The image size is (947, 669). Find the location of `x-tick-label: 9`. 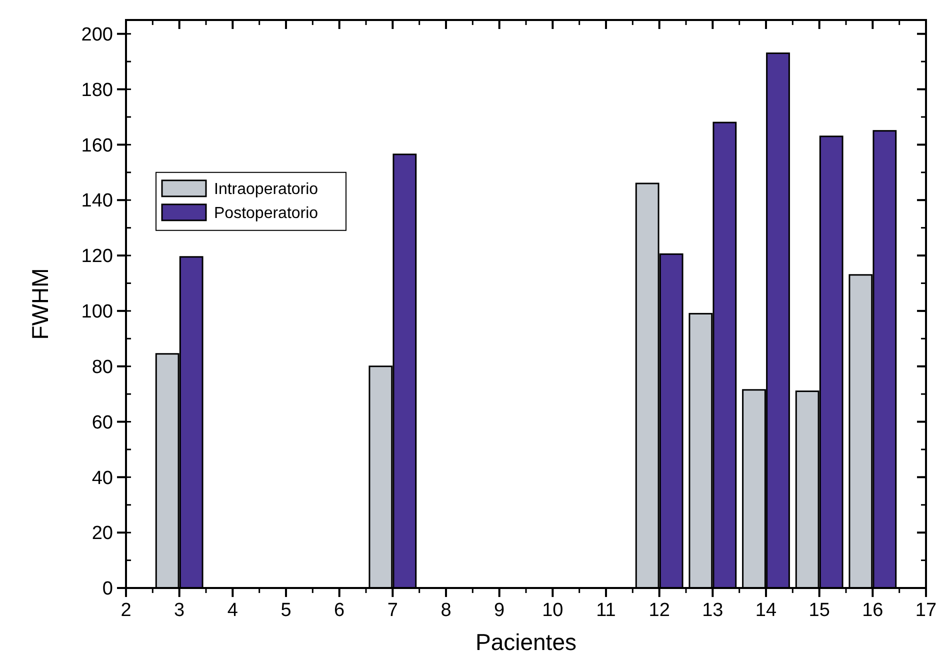

x-tick-label: 9 is located at coordinates (499, 610).